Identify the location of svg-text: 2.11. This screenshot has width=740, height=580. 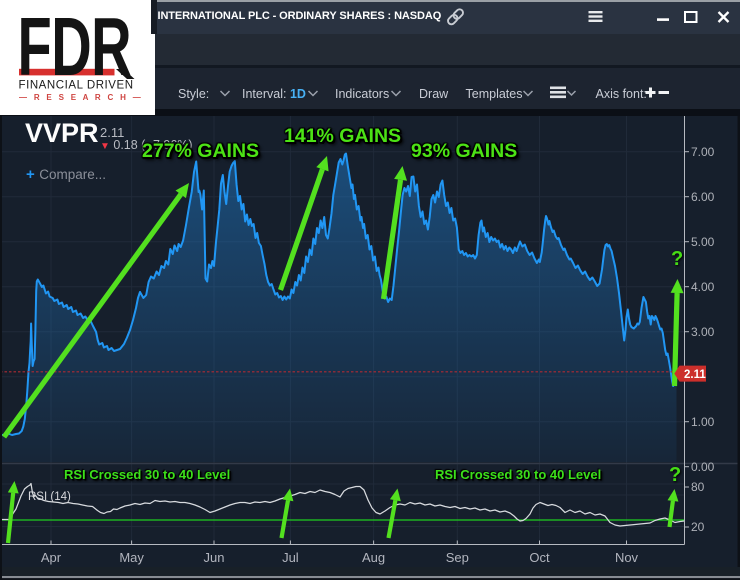
(695, 375).